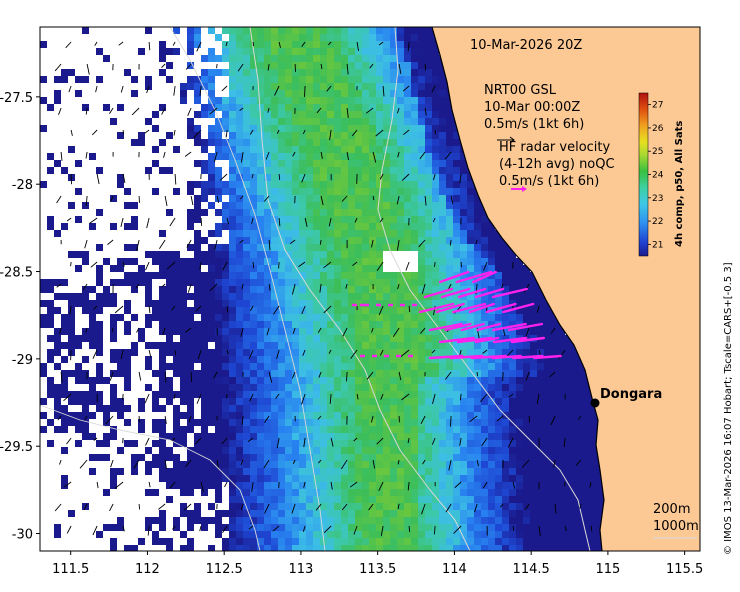  Describe the element at coordinates (70, 569) in the screenshot. I see `lon-tick-label: 111.5` at that location.